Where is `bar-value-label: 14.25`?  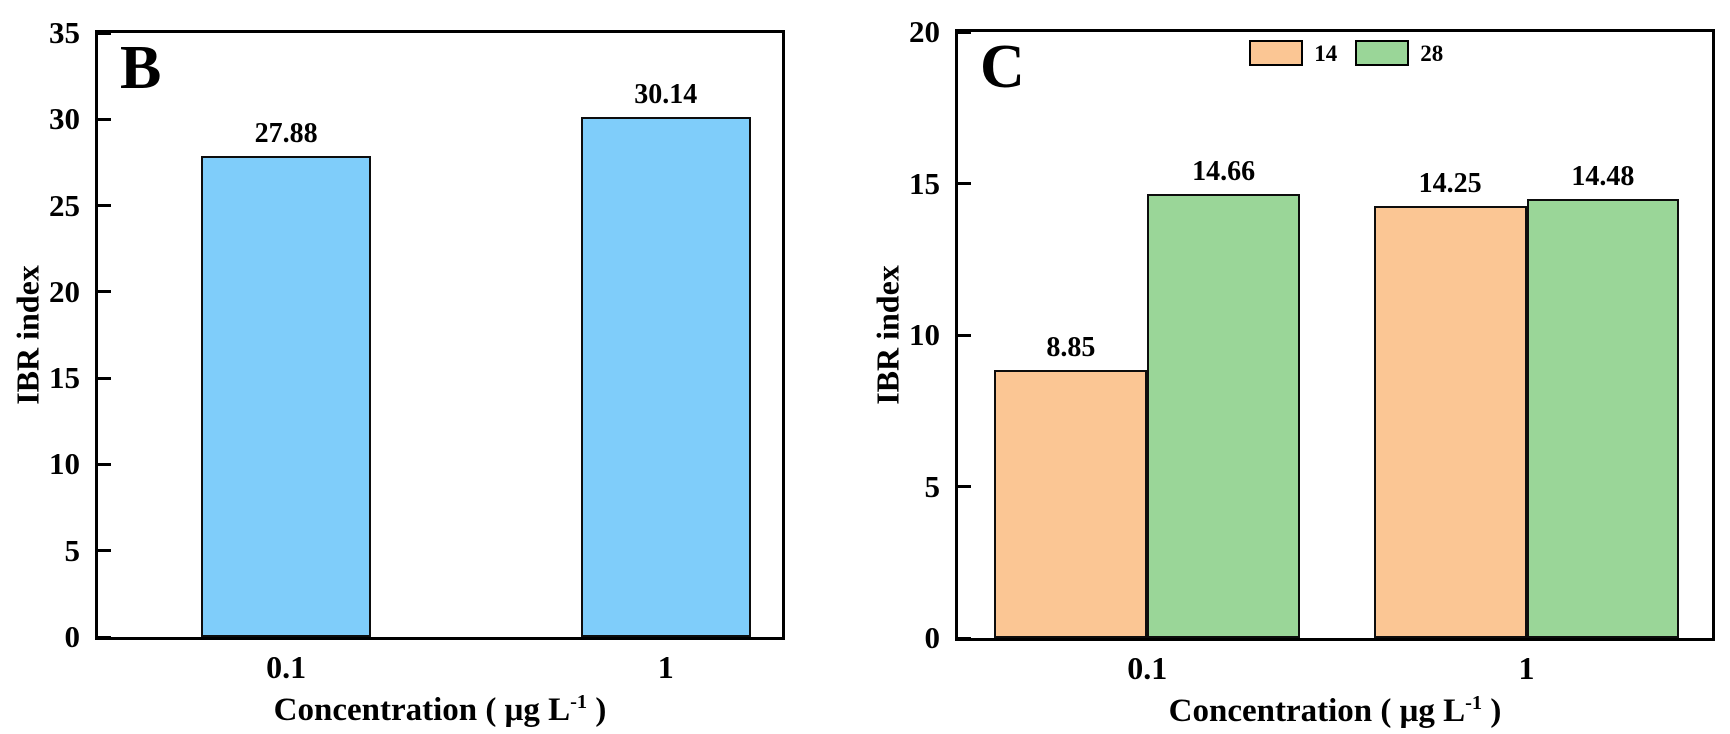 bar-value-label: 14.25 is located at coordinates (1450, 184).